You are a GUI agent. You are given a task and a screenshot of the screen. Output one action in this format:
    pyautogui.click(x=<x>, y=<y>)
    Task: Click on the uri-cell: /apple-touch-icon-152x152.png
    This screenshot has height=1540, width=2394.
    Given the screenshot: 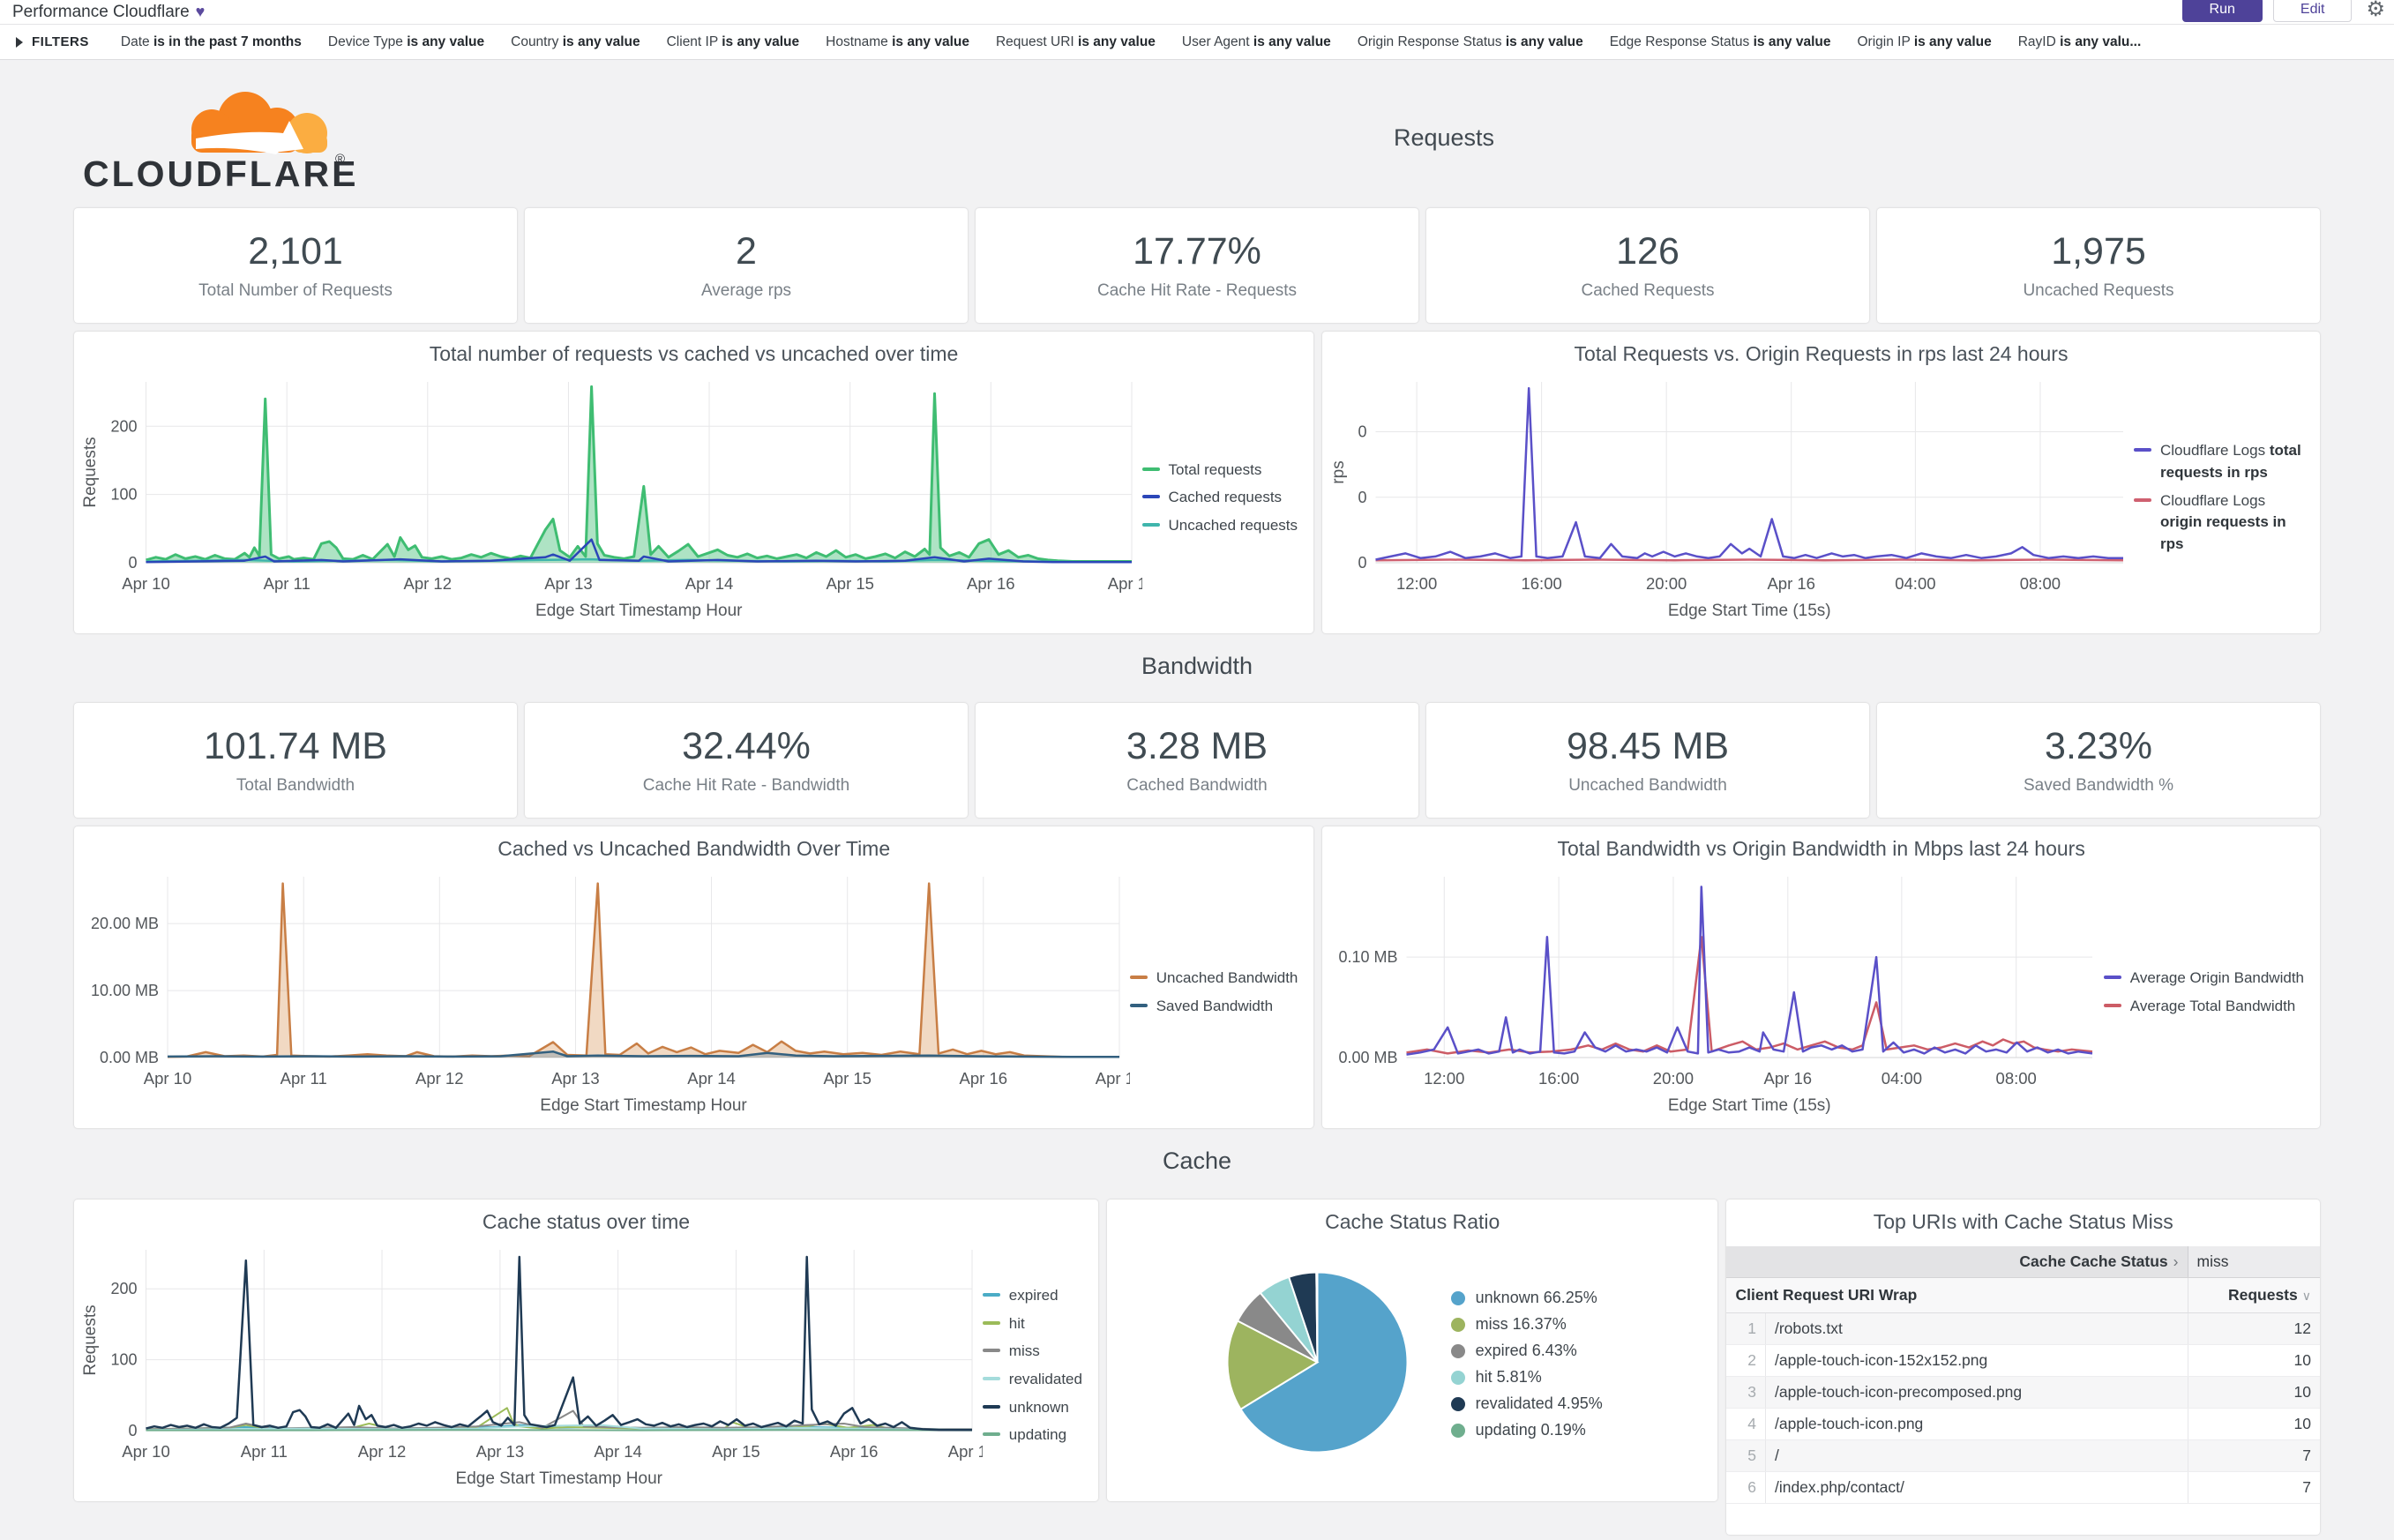 What is the action you would take?
    pyautogui.click(x=1976, y=1360)
    